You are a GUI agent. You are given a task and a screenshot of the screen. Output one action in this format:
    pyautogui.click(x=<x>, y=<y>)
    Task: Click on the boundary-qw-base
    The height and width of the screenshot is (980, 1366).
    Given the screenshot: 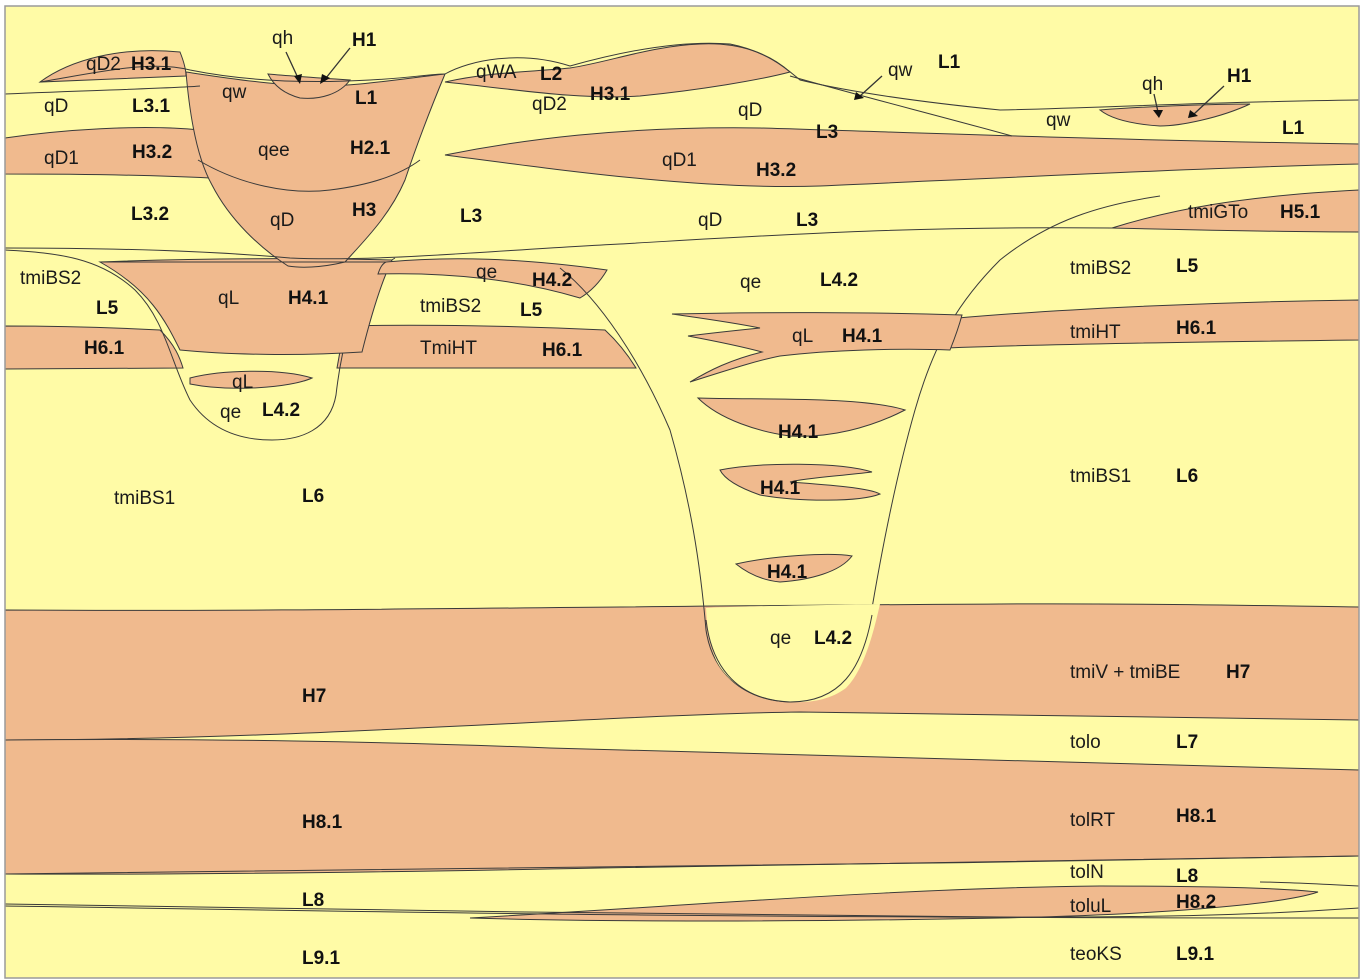 What is the action you would take?
    pyautogui.click(x=901, y=106)
    